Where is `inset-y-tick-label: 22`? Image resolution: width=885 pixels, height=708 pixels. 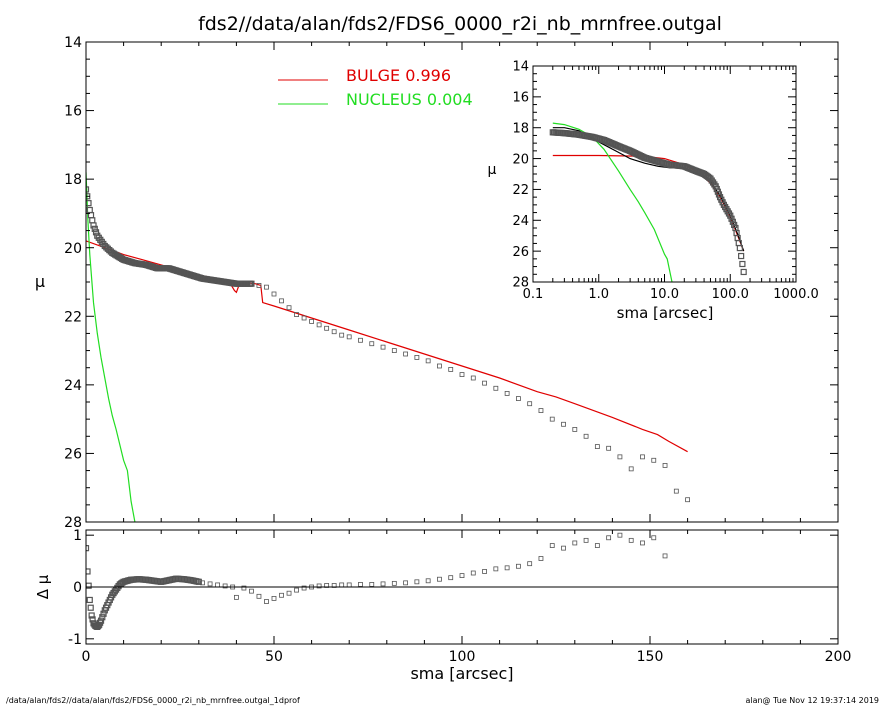 inset-y-tick-label: 22 is located at coordinates (520, 190).